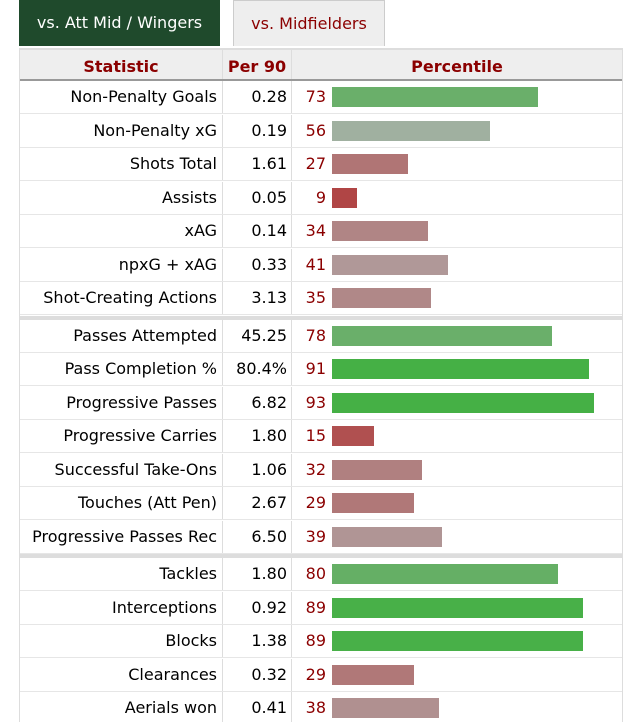  I want to click on percentile-value: 80, so click(315, 573).